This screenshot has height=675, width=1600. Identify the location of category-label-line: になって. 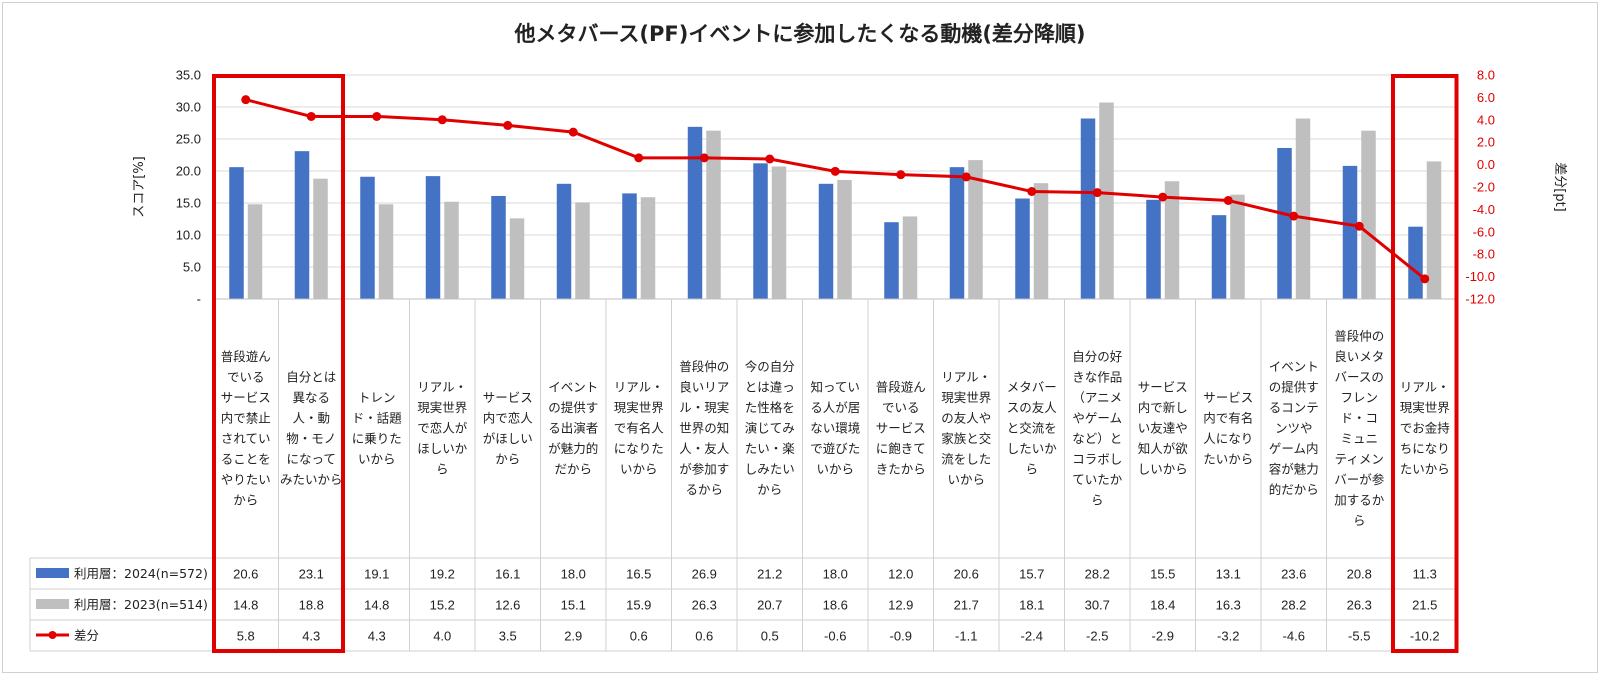
(311, 458).